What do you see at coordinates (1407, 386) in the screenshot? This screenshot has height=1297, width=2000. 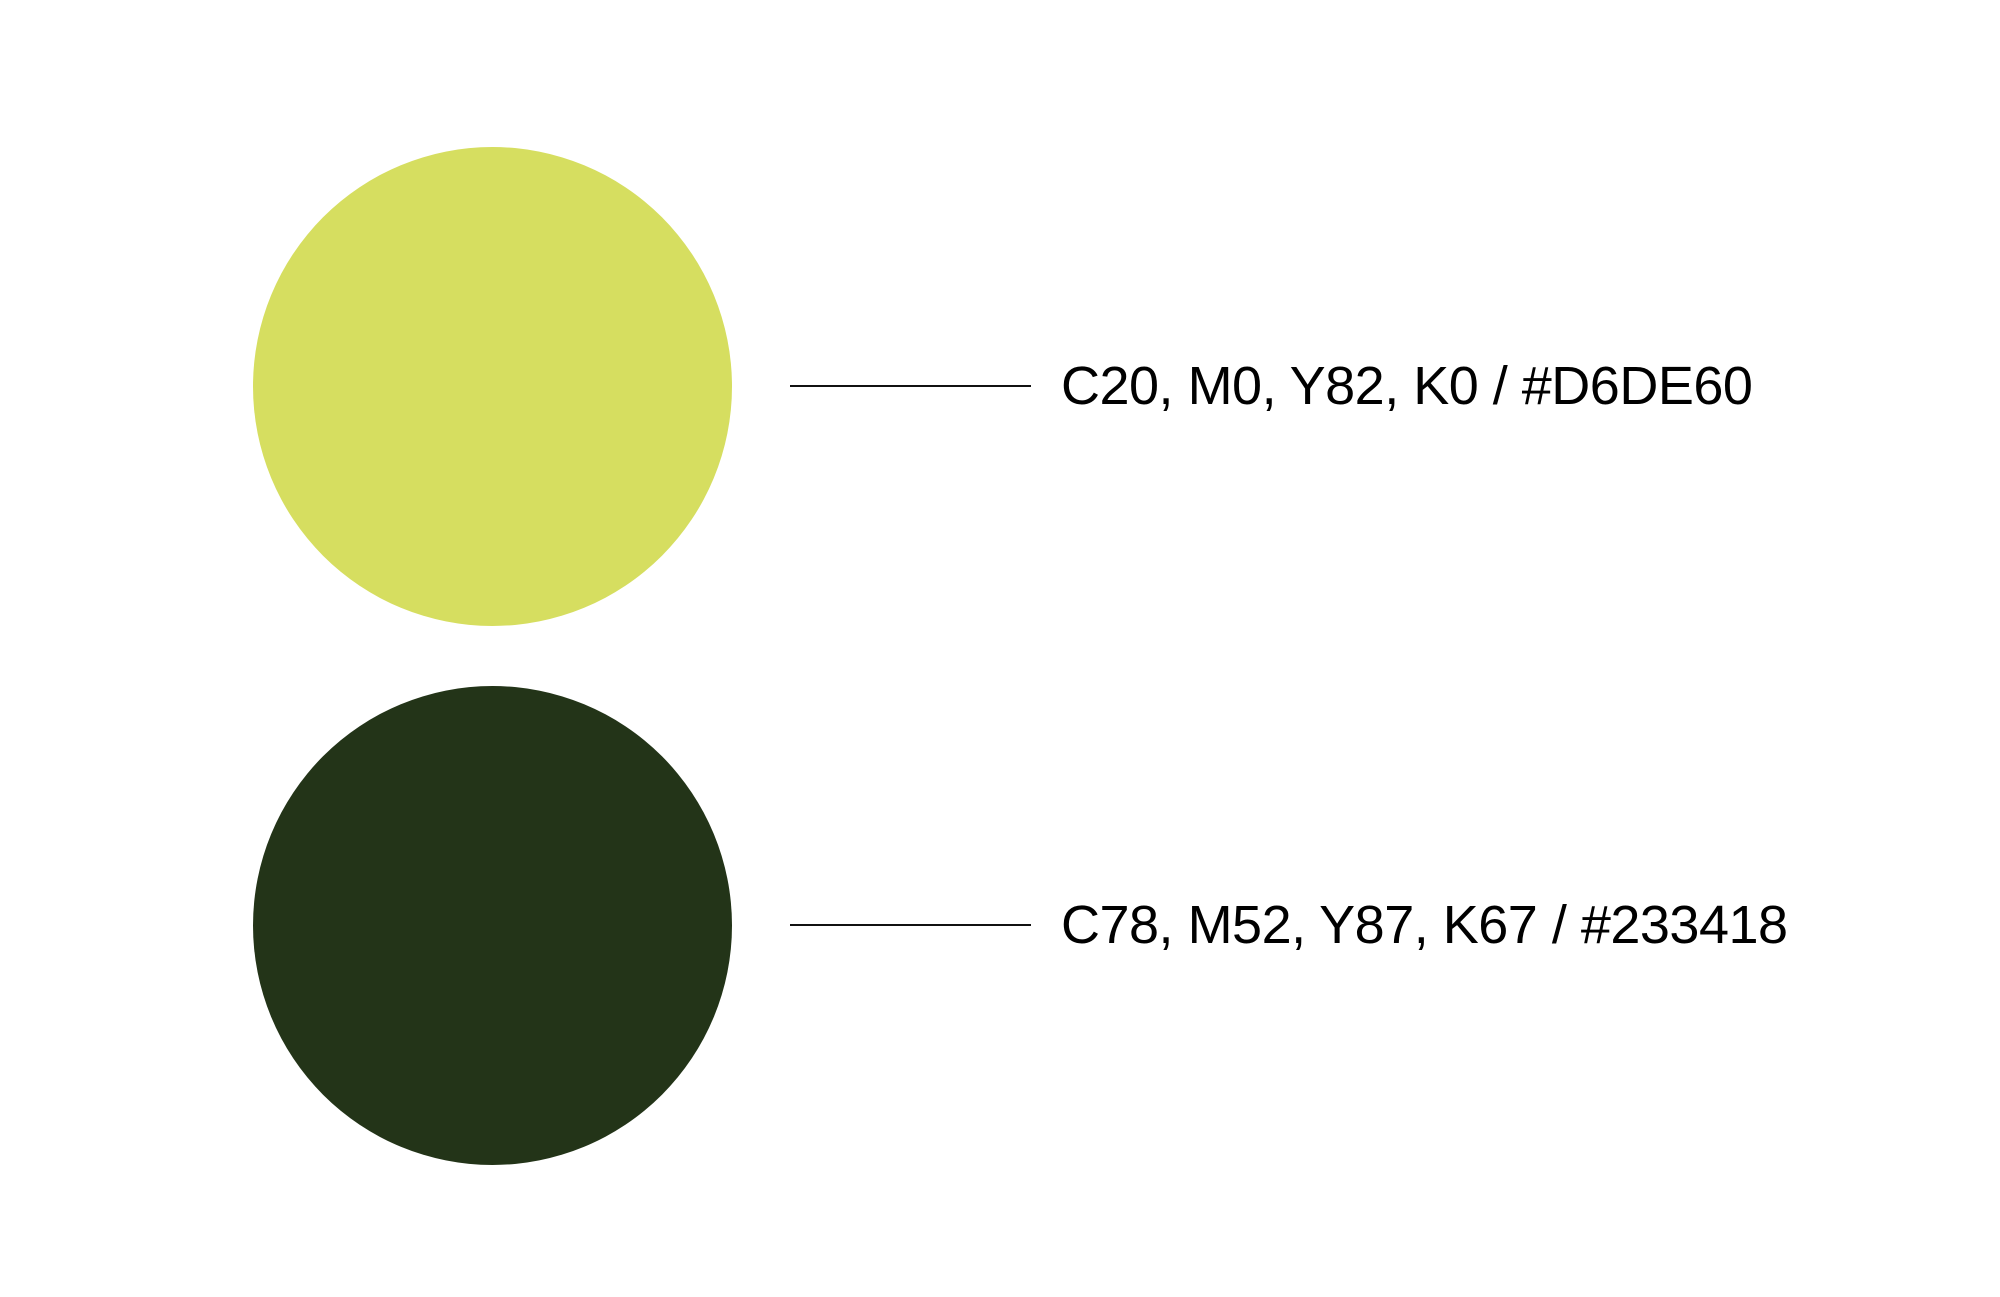 I see `swatch-label: C20, M0, Y82, K0 / #D6DE60` at bounding box center [1407, 386].